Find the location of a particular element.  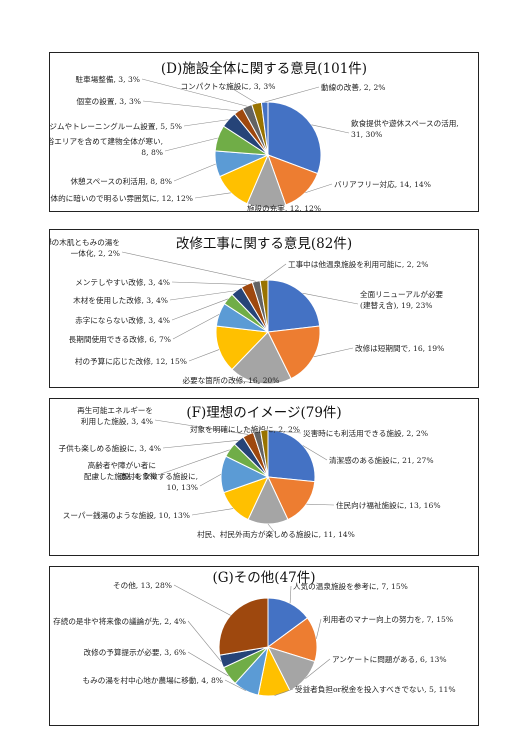

slice-label: 欅の木肌ともみの湯を一体化, 2, 2% is located at coordinates (85, 247).